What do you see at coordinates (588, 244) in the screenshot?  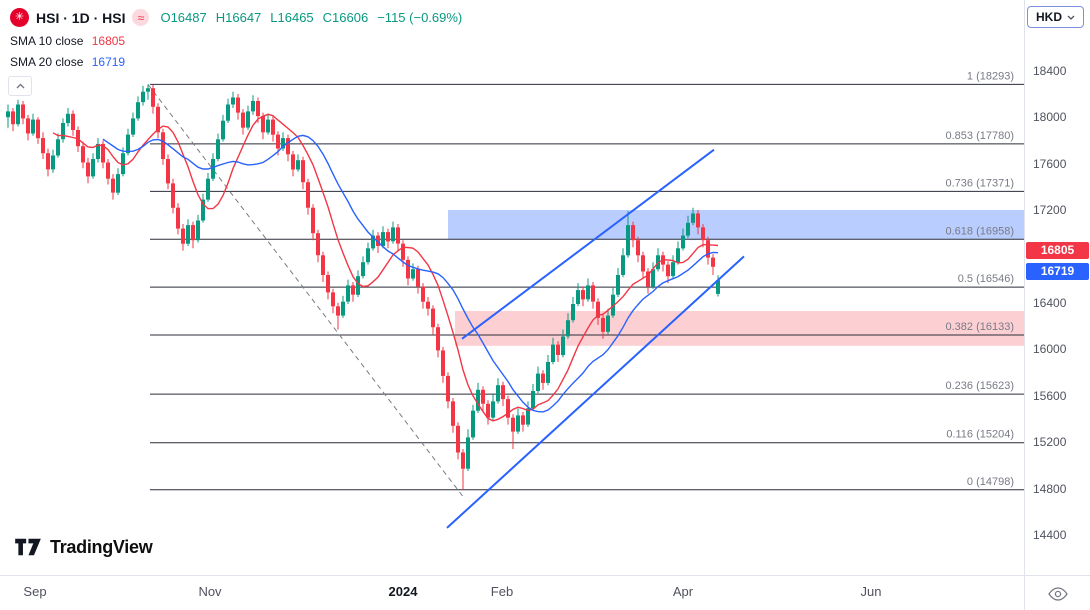 I see `channel-upper-trendline` at bounding box center [588, 244].